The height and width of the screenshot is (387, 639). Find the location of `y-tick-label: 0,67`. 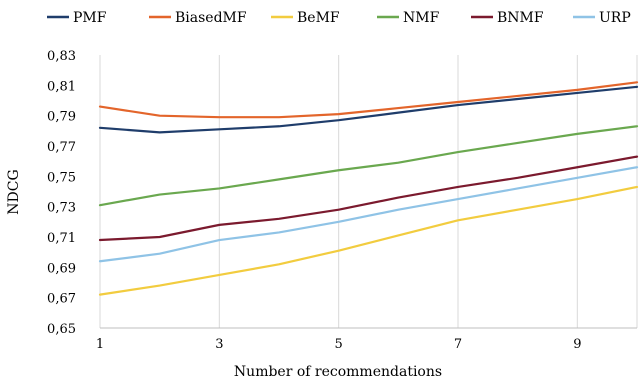

y-tick-label: 0,67 is located at coordinates (61, 299).